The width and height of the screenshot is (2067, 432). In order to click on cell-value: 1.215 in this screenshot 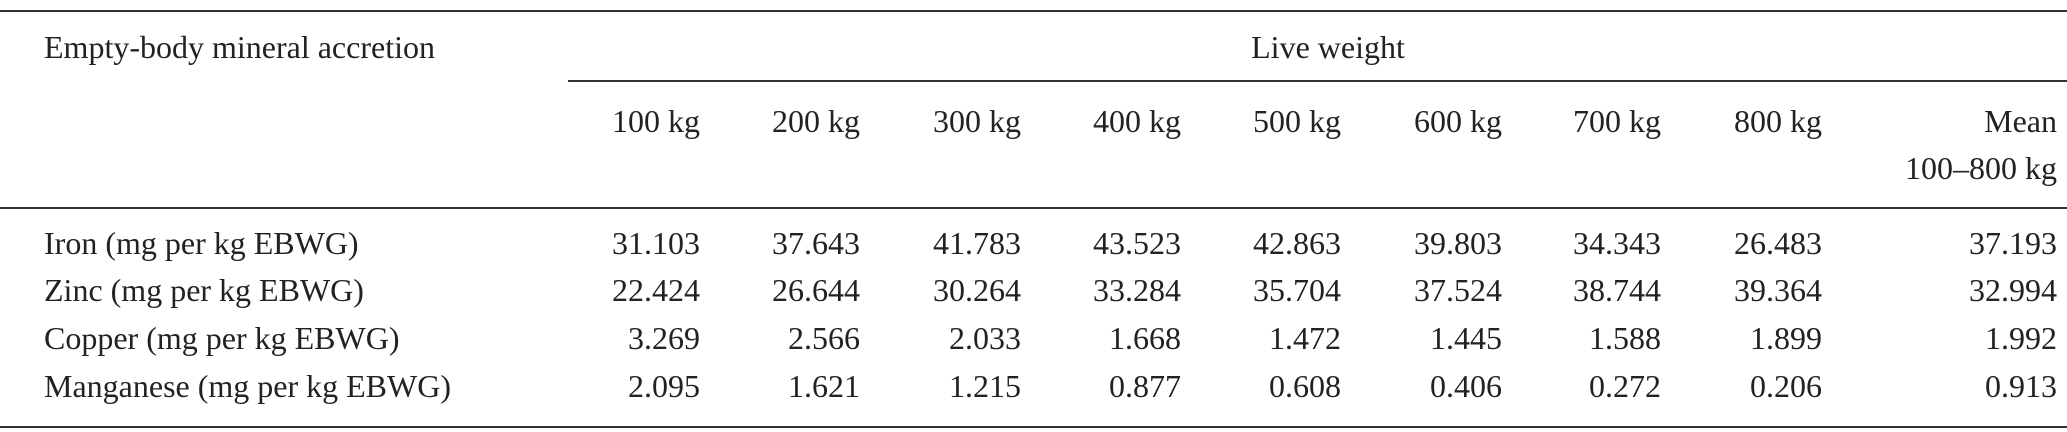, I will do `click(985, 386)`.